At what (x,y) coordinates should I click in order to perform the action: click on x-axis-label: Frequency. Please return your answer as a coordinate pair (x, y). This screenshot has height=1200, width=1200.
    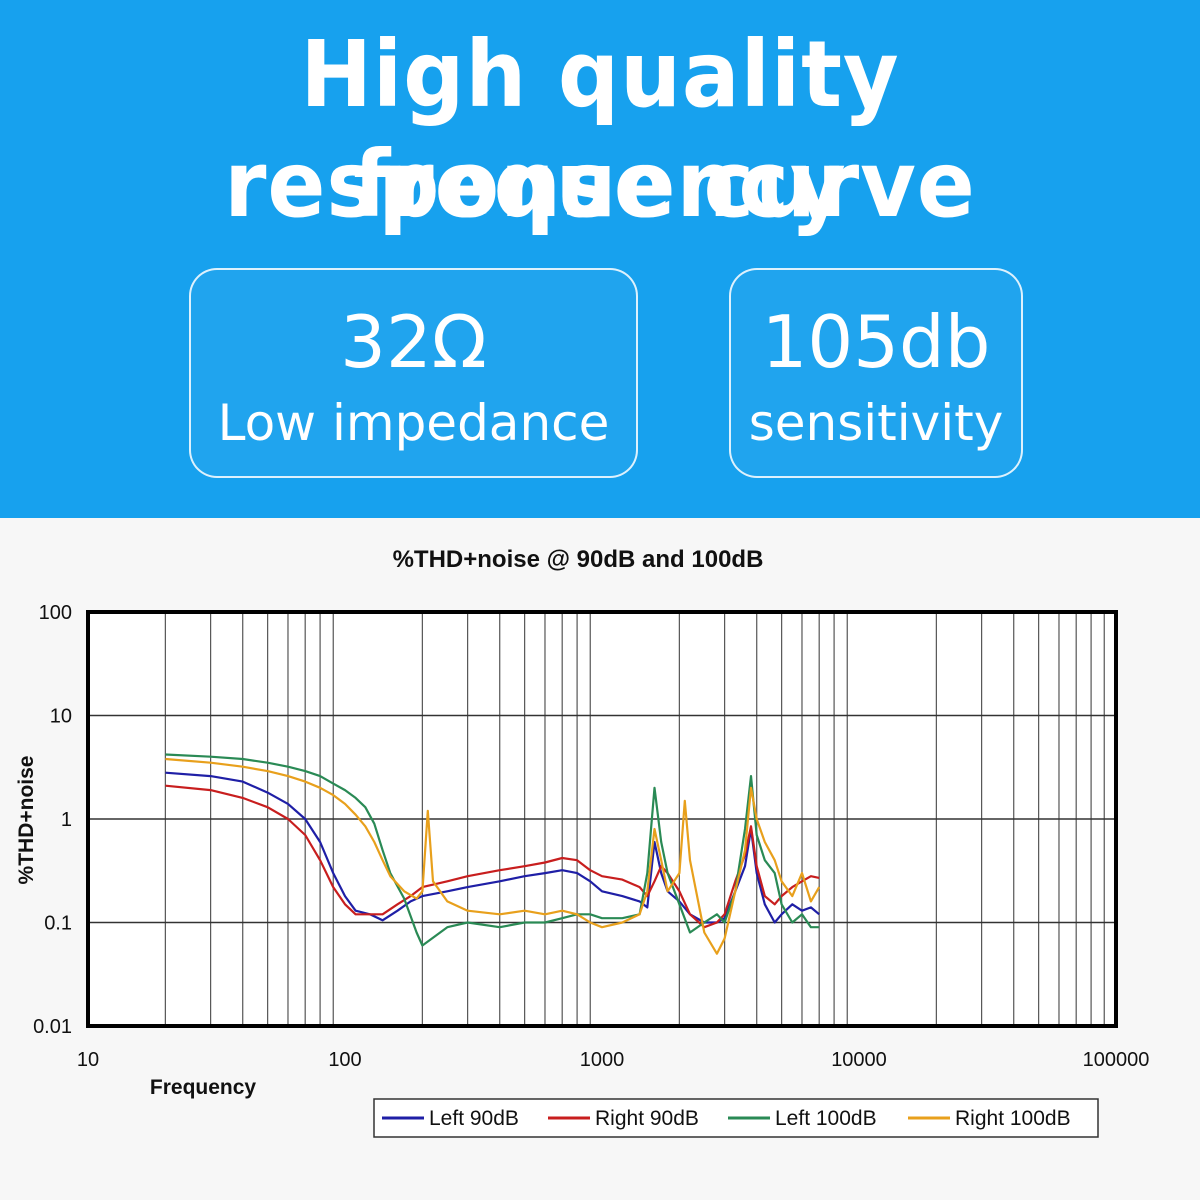
    Looking at the image, I should click on (203, 1087).